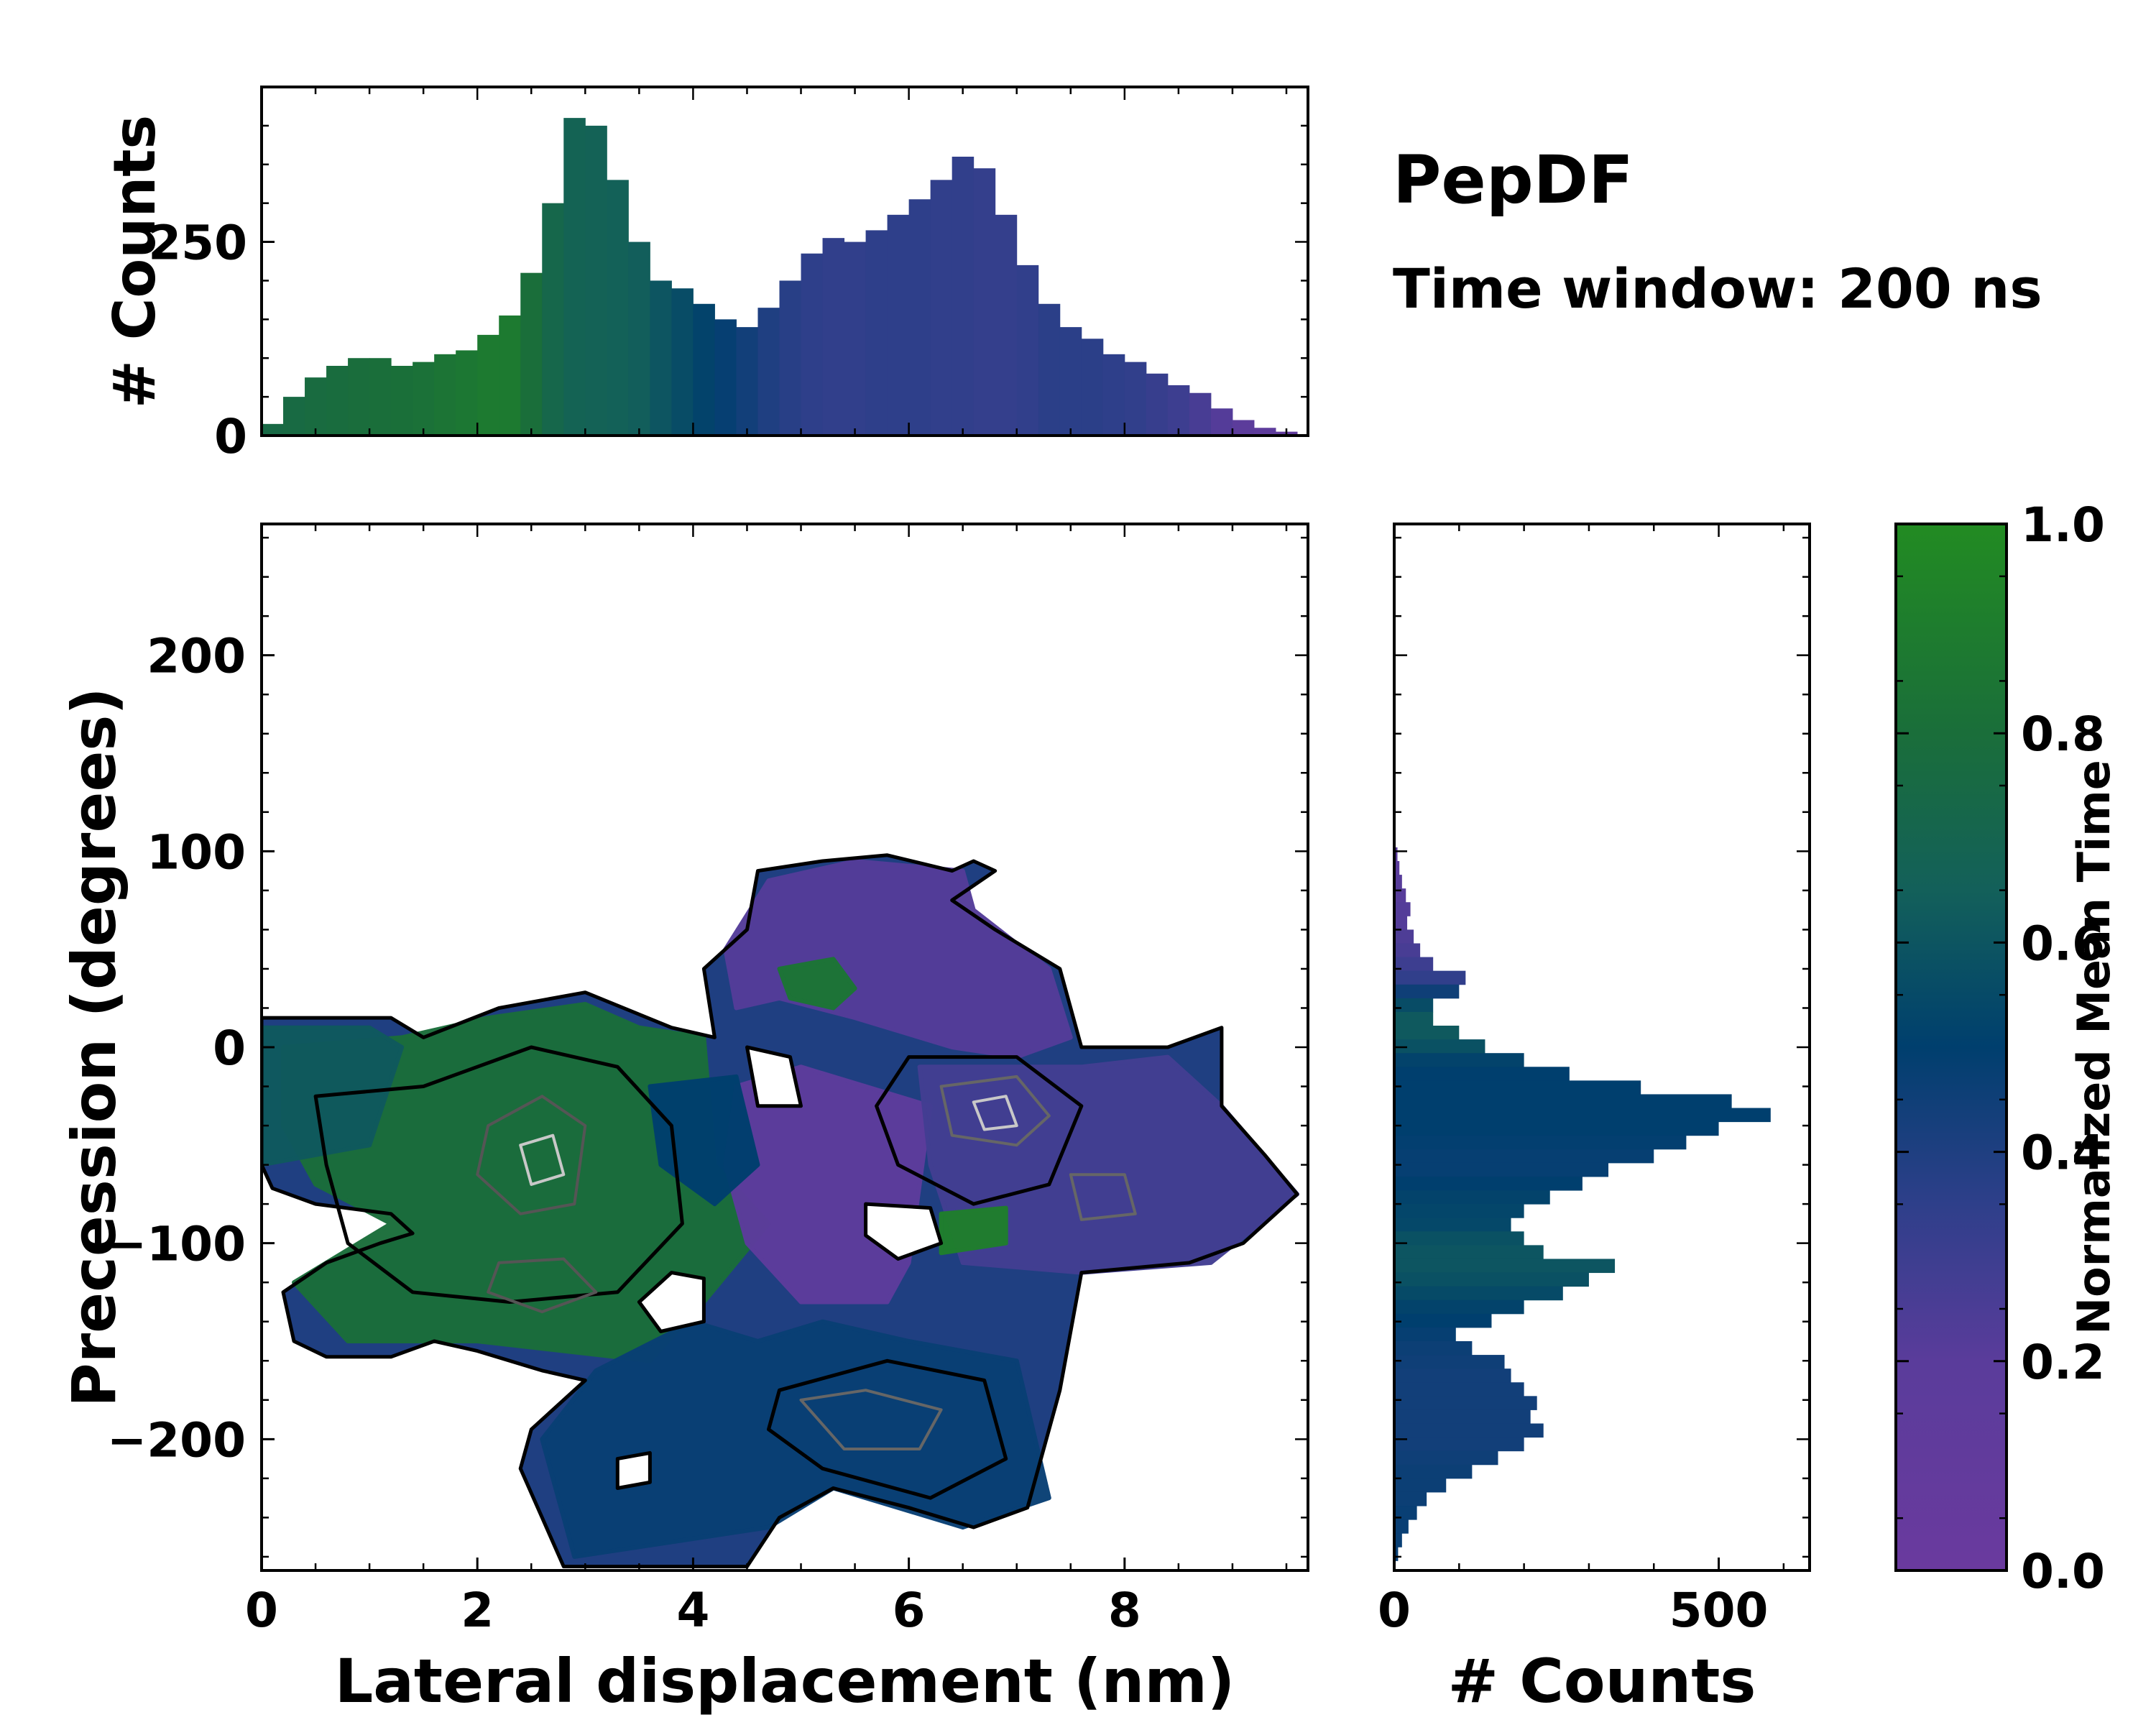 The image size is (2156, 1725). What do you see at coordinates (817, 984) in the screenshot?
I see `heatmap-region-top-green` at bounding box center [817, 984].